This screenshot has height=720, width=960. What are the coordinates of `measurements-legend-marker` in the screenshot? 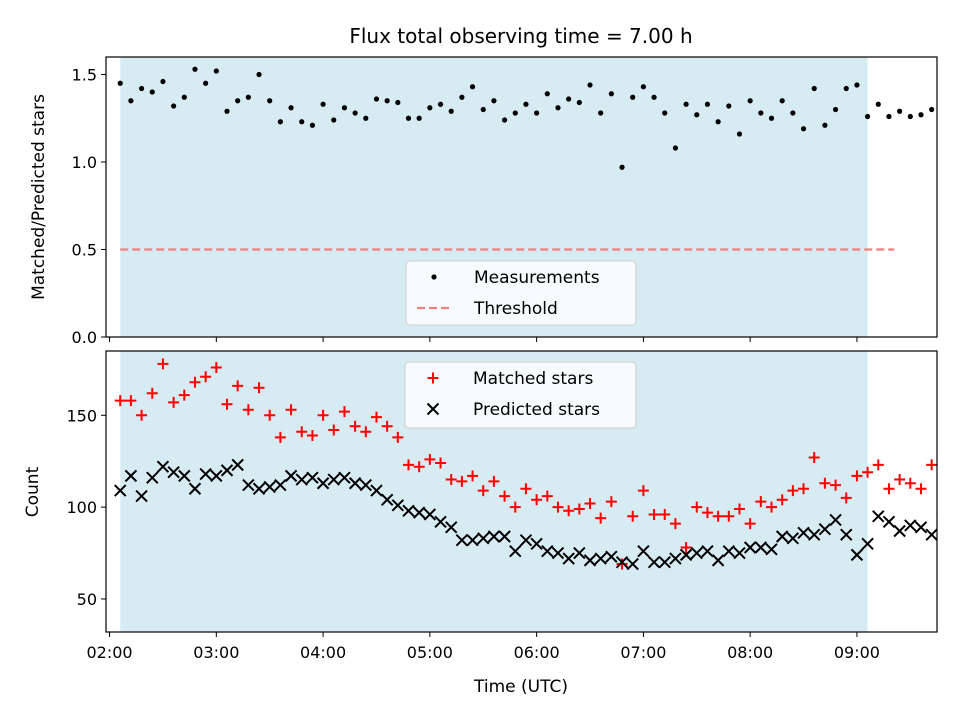 It's located at (434, 277).